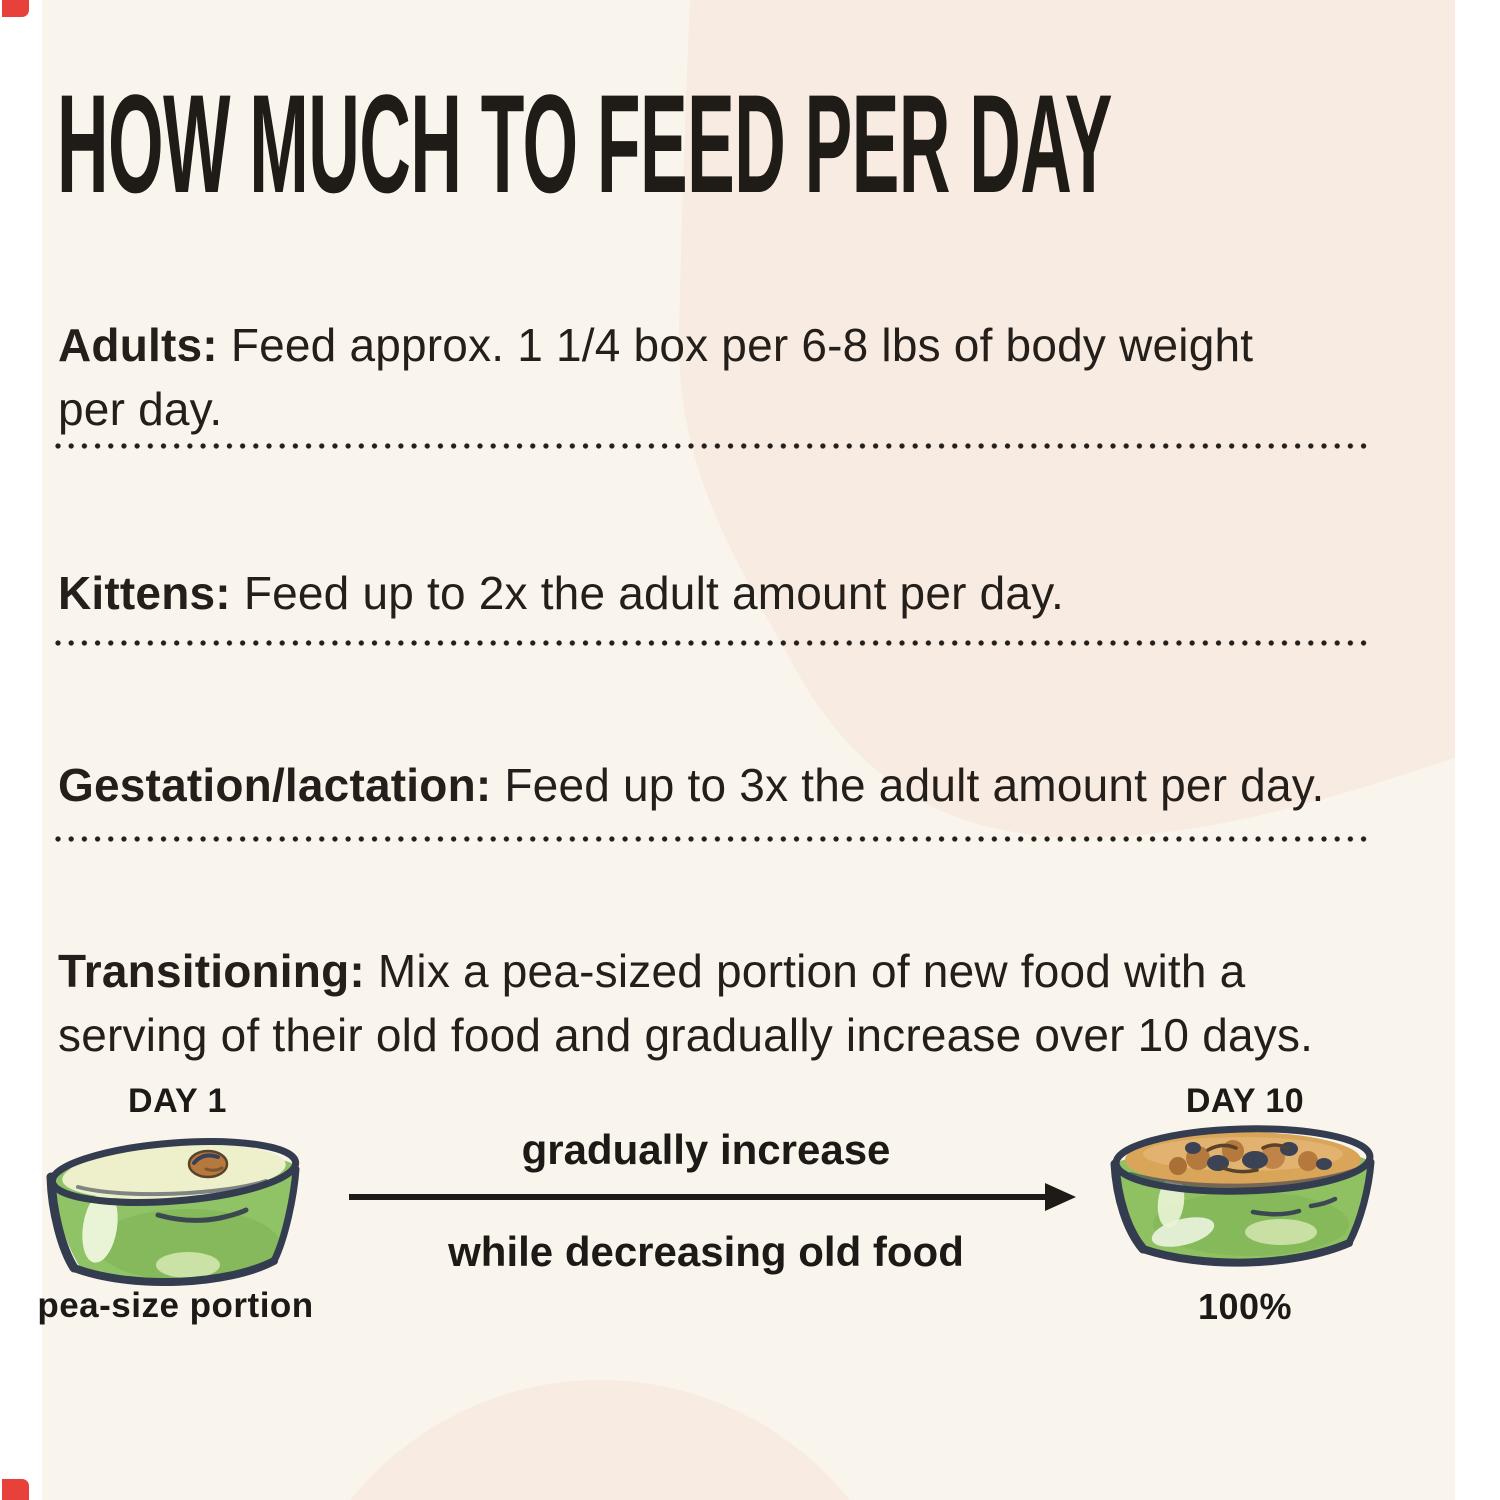 Image resolution: width=1500 pixels, height=1500 pixels. Describe the element at coordinates (173, 1212) in the screenshot. I see `day1-bowl-icon` at that location.